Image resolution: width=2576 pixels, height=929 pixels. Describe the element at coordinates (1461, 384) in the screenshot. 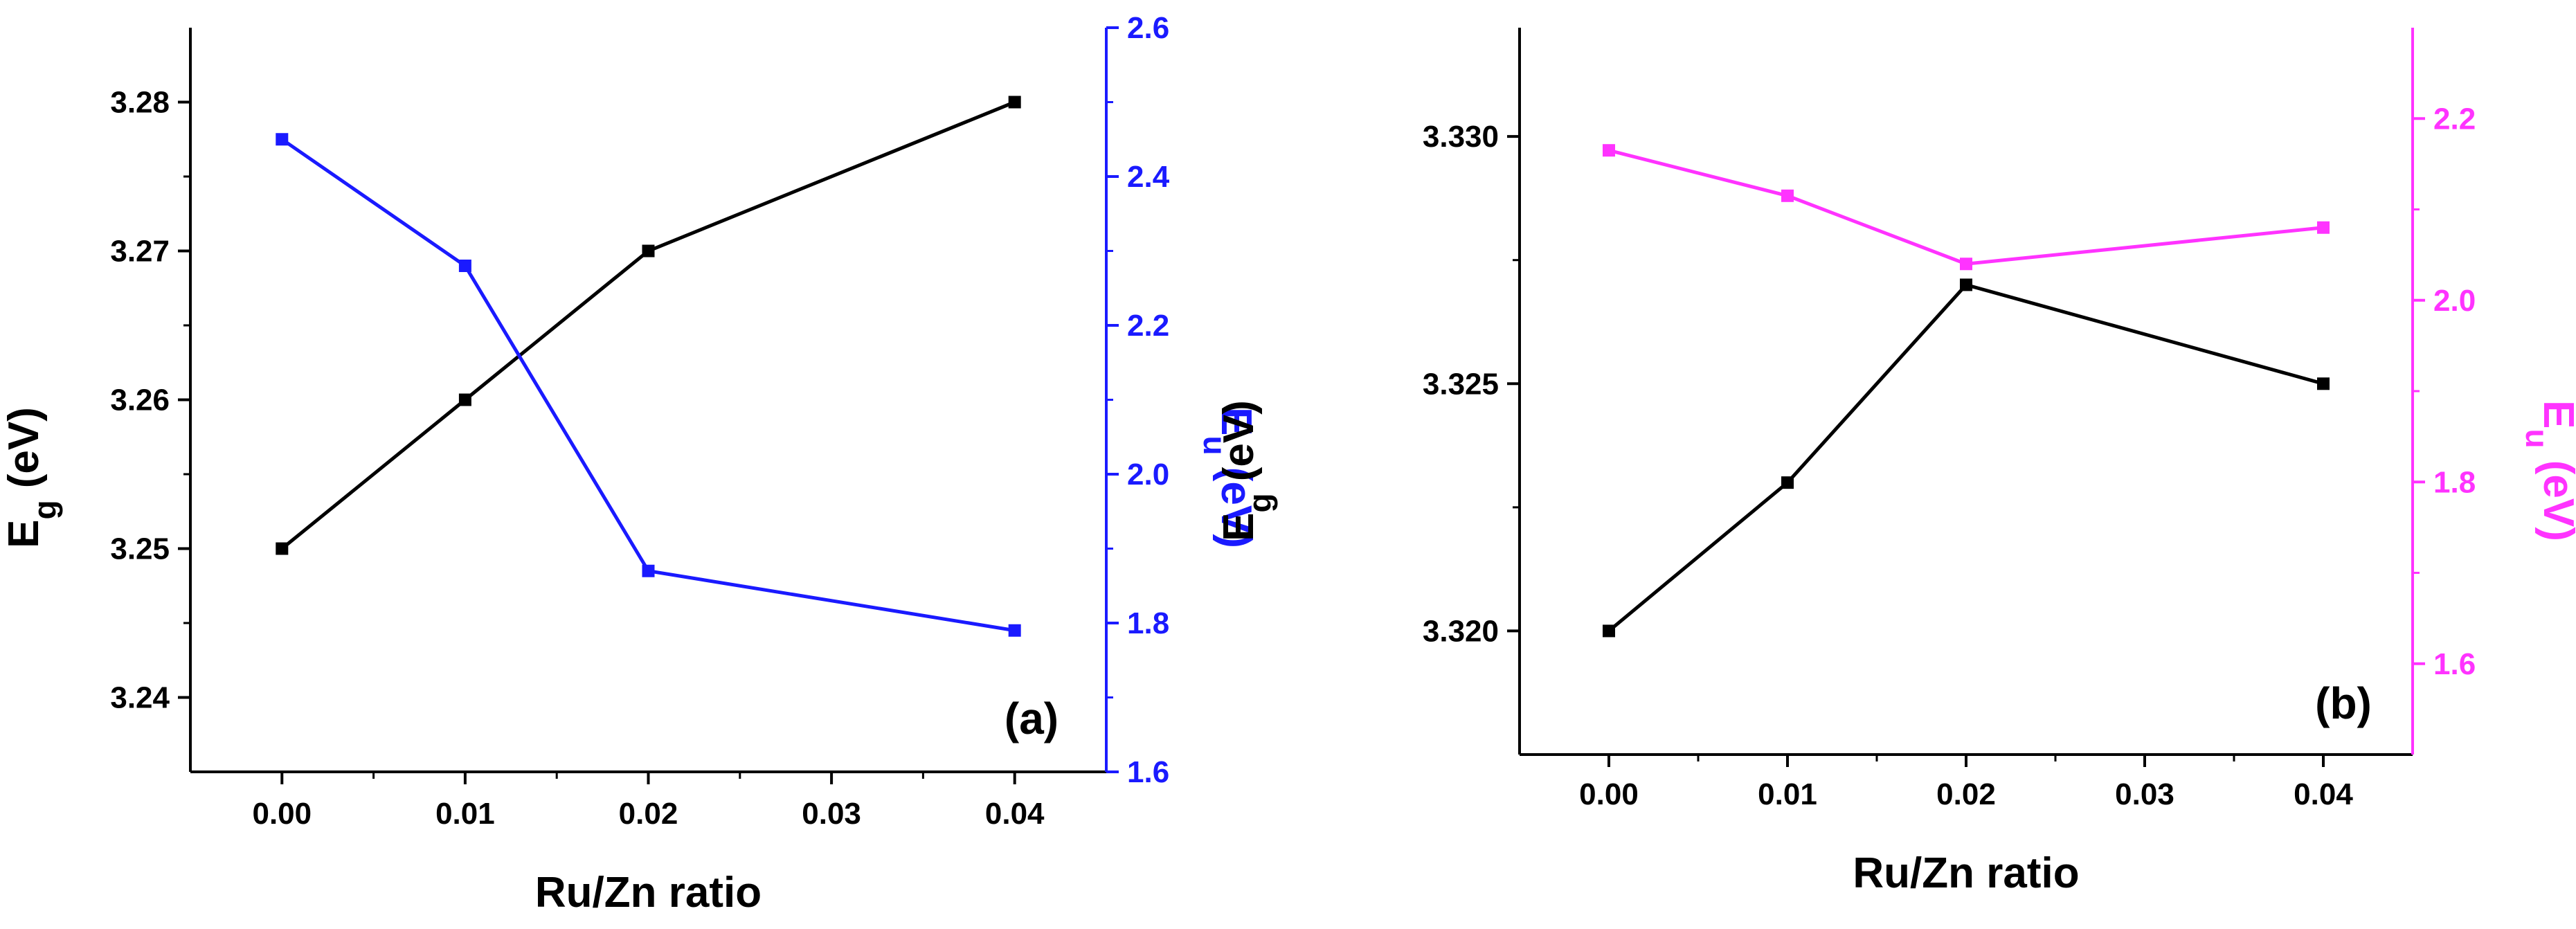

I see `left-y-tick-label: 3.325` at that location.